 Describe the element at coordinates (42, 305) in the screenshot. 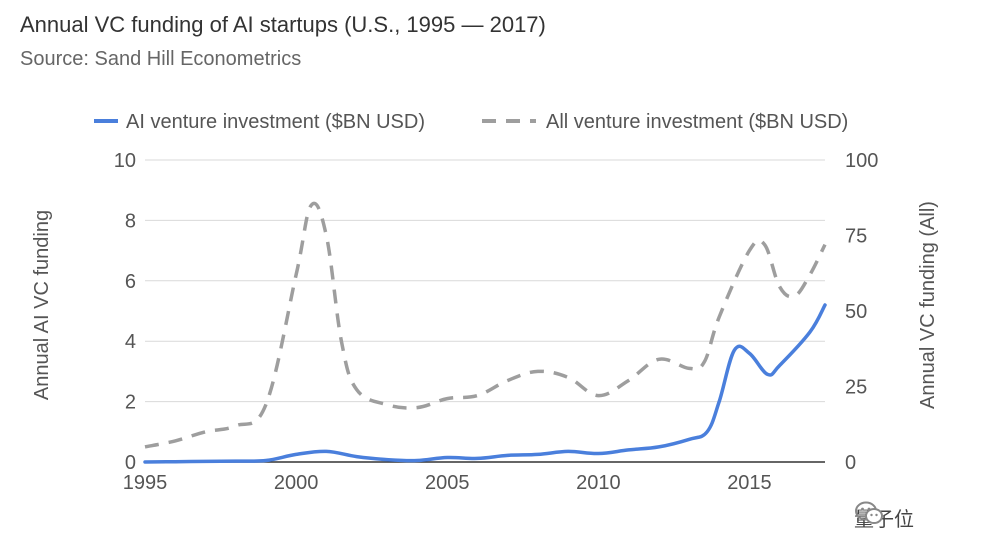

I see `left-axis-label: Annual AI VC funding` at that location.